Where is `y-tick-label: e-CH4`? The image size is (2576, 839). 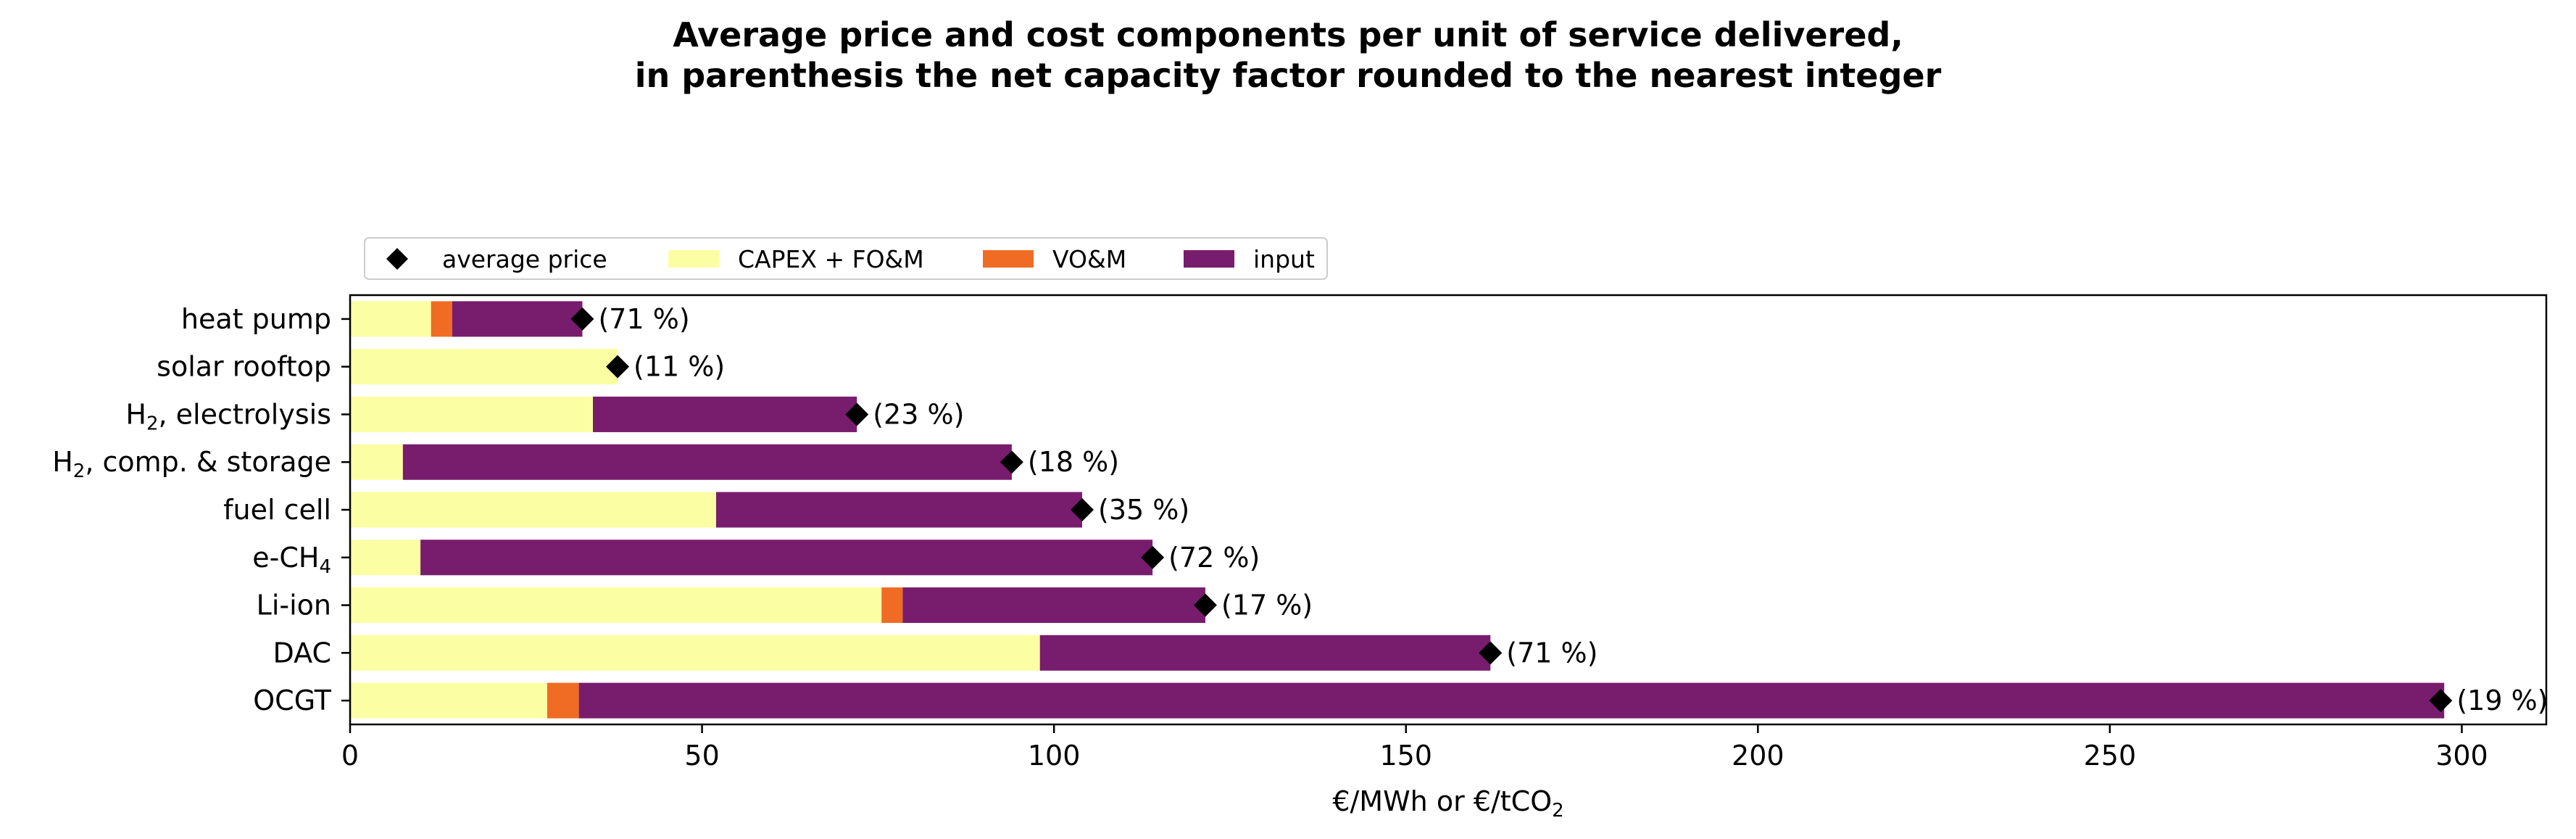
y-tick-label: e-CH4 is located at coordinates (291, 560).